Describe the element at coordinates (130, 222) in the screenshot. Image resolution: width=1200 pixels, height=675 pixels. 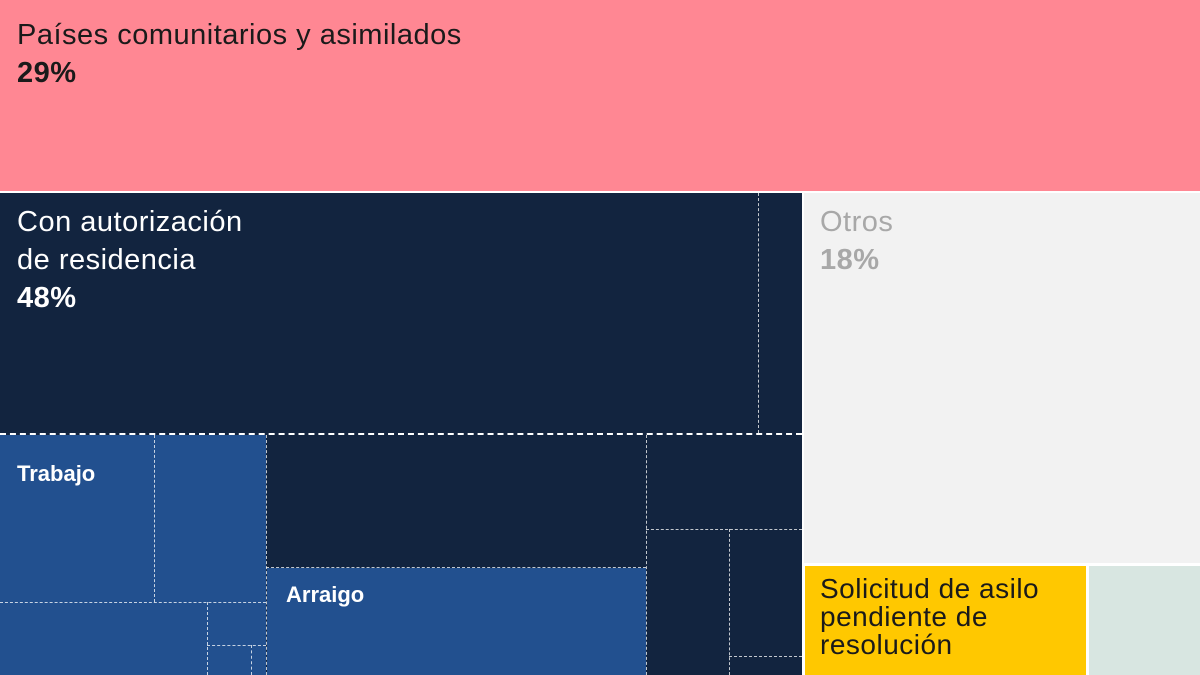
I see `cell-label-line1: Con autorización` at that location.